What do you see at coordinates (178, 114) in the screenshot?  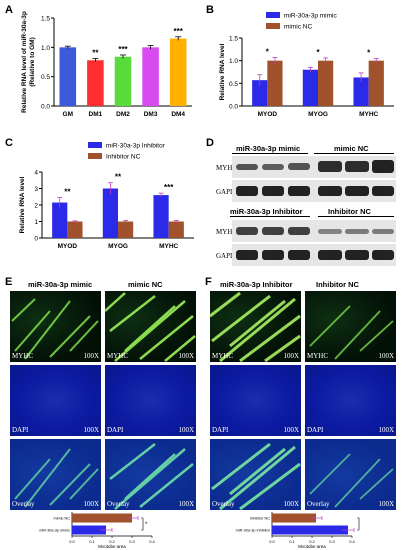 I see `x-tick-label: DM4` at bounding box center [178, 114].